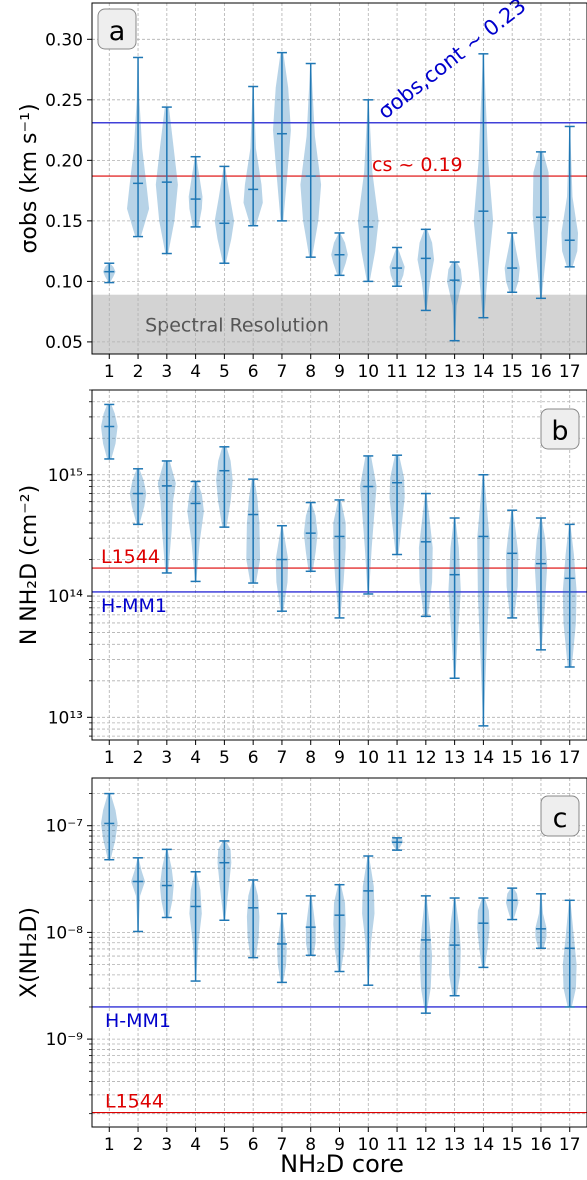 The height and width of the screenshot is (1180, 587). What do you see at coordinates (455, 758) in the screenshot?
I see `x-tick-label: 13` at bounding box center [455, 758].